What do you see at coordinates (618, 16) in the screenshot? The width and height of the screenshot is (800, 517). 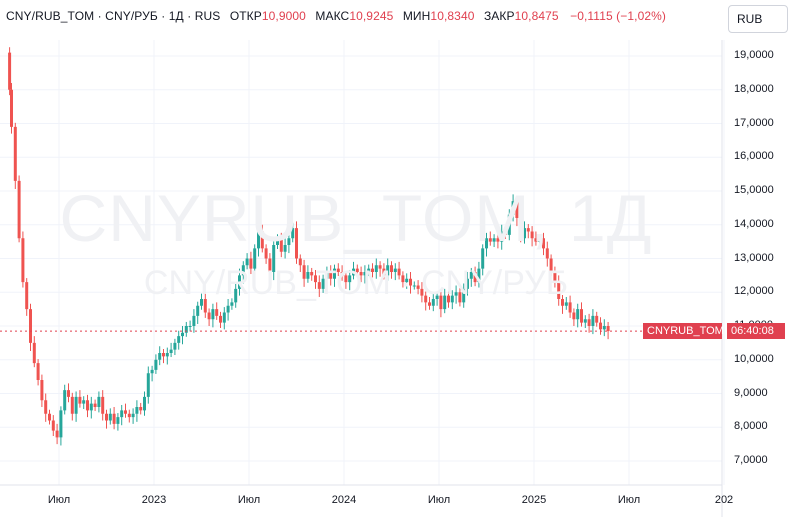 I see `change-value: −0,1115 (−1,02%)` at bounding box center [618, 16].